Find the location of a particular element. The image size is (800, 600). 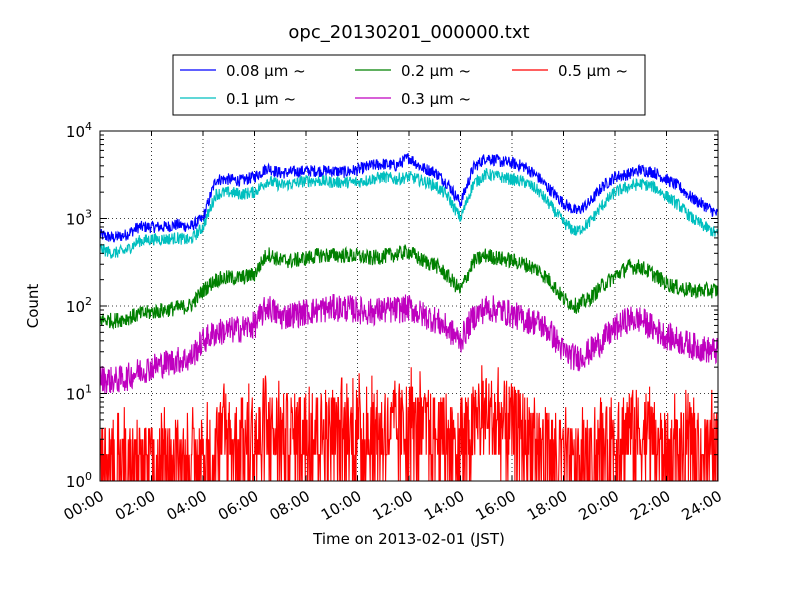

legend-label: 0.08 μm ~ is located at coordinates (266, 71).